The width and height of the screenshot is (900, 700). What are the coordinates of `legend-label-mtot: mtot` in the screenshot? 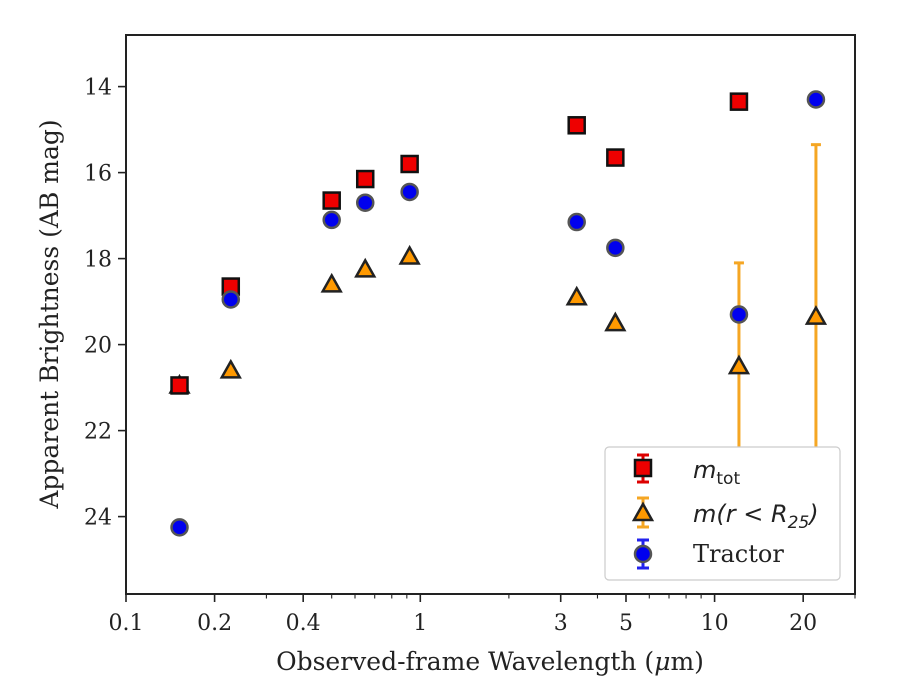 It's located at (716, 472).